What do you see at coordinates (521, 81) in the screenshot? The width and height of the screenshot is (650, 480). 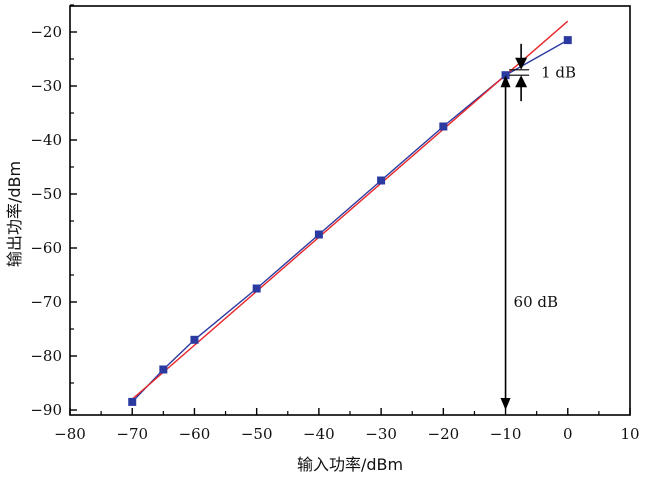 I see `compression-arrowhead-up` at bounding box center [521, 81].